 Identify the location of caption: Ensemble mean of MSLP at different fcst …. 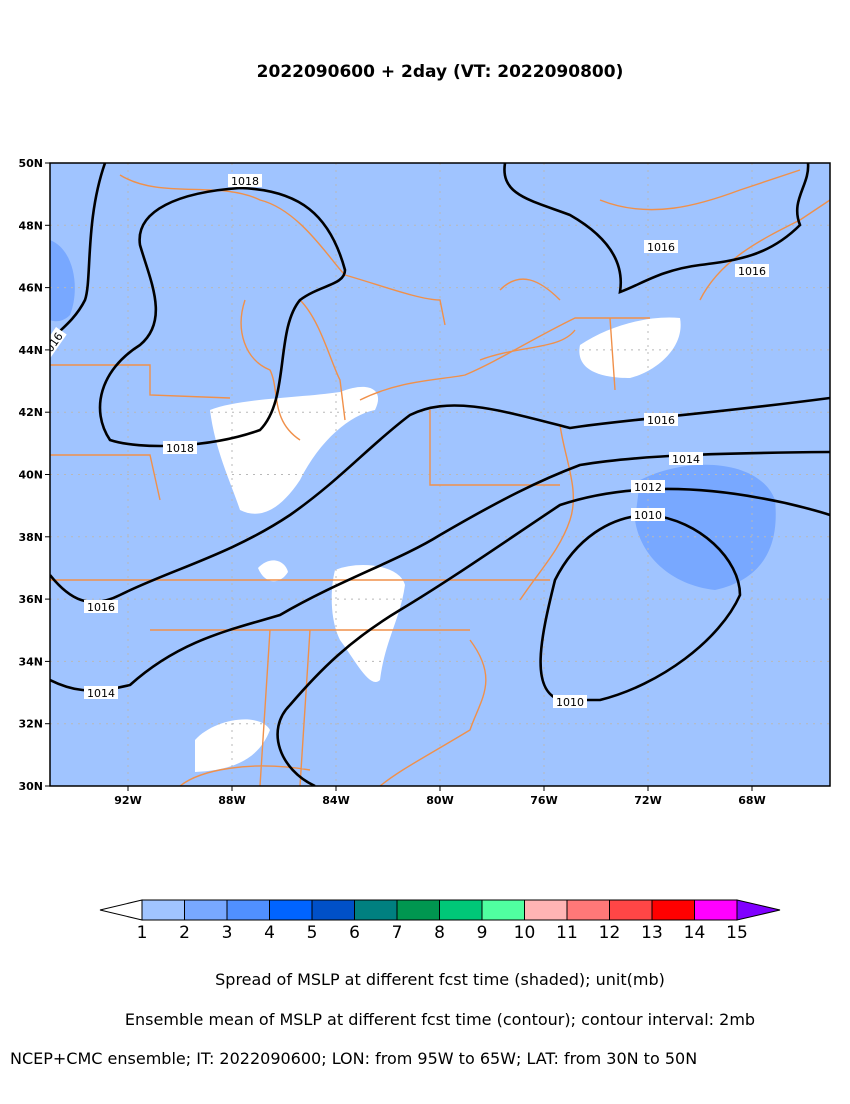
(440, 1019).